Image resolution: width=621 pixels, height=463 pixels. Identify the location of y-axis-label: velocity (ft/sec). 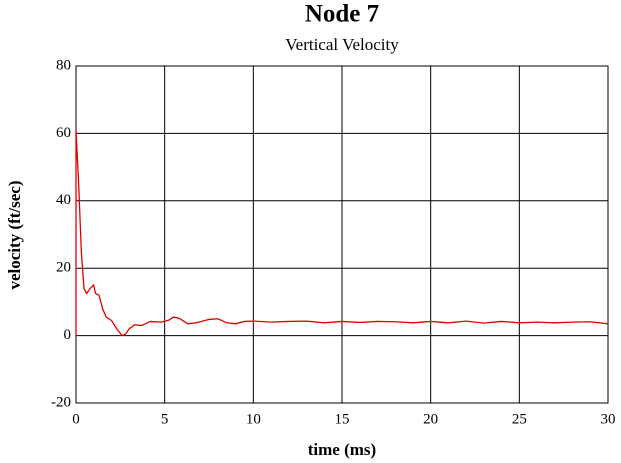
(14, 234).